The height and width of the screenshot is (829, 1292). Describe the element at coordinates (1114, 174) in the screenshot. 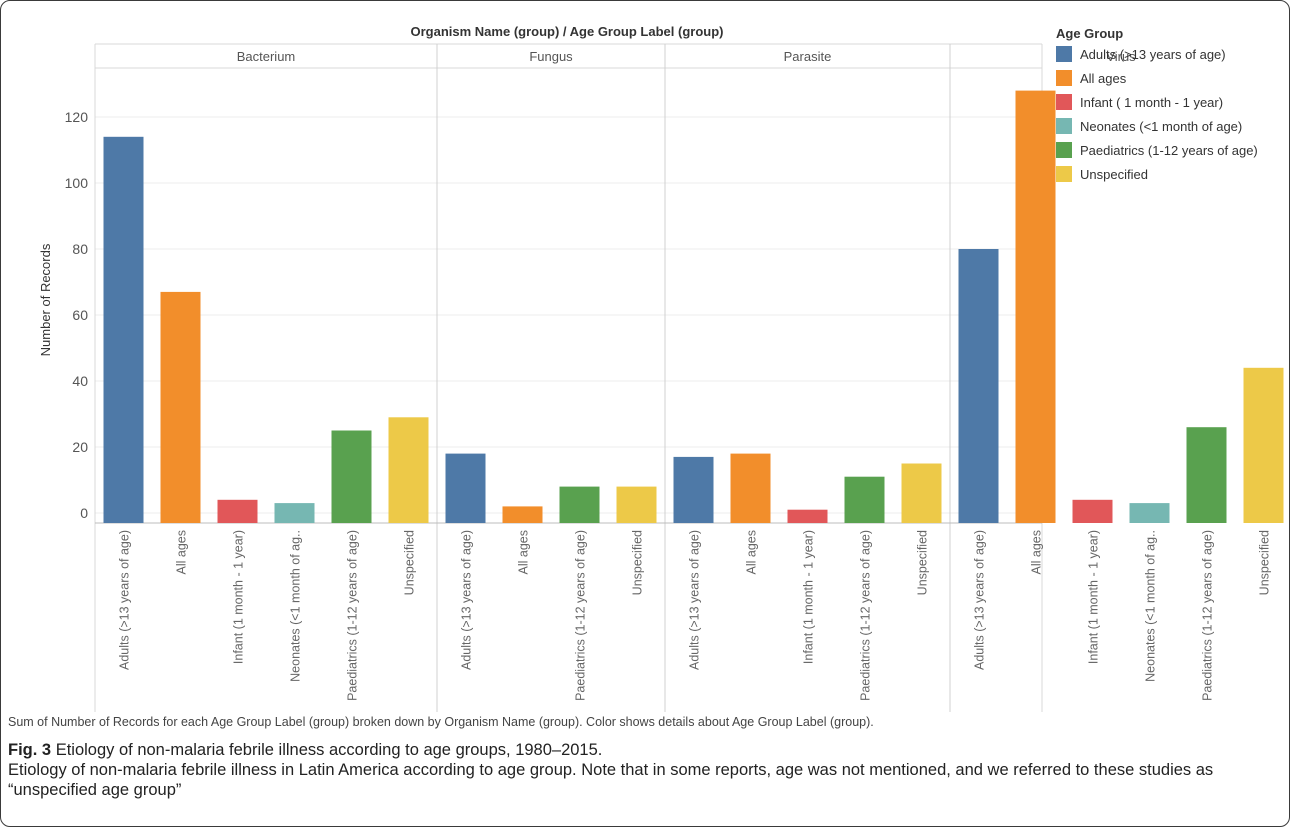

I see `legend-label: Unspecified` at that location.